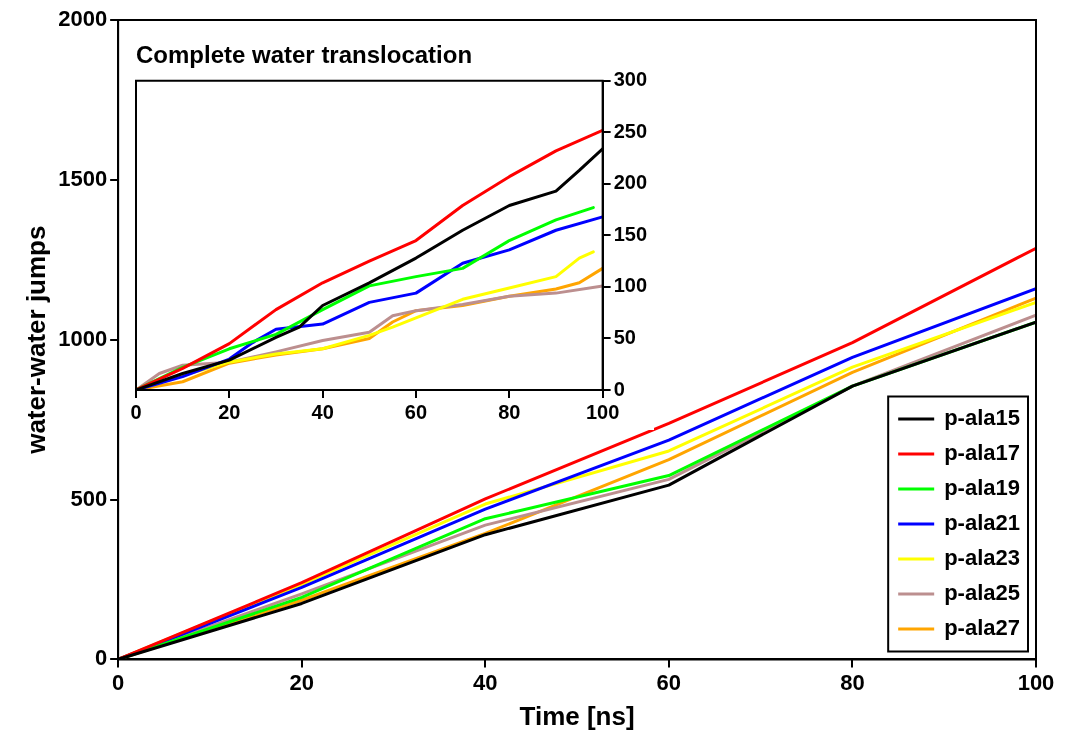 The height and width of the screenshot is (743, 1066). I want to click on y2-tick-label: 300, so click(630, 79).